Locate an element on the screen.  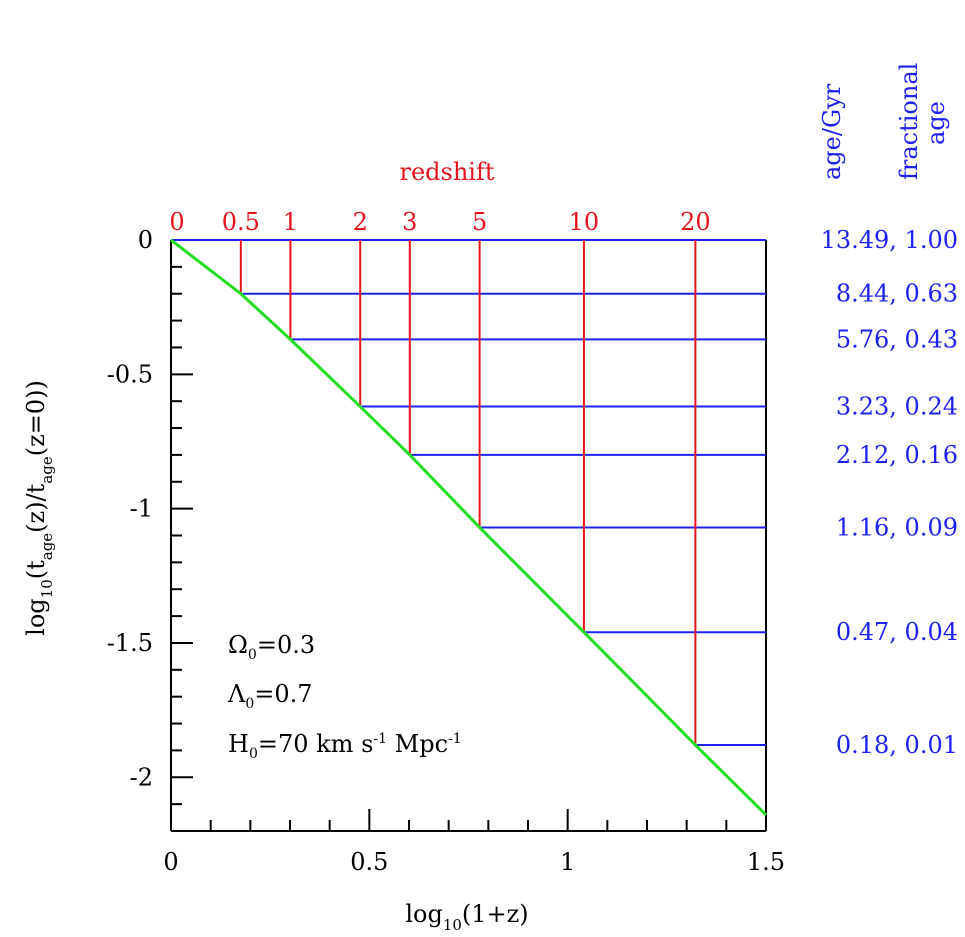
redshift-tick-label: 20 is located at coordinates (695, 222).